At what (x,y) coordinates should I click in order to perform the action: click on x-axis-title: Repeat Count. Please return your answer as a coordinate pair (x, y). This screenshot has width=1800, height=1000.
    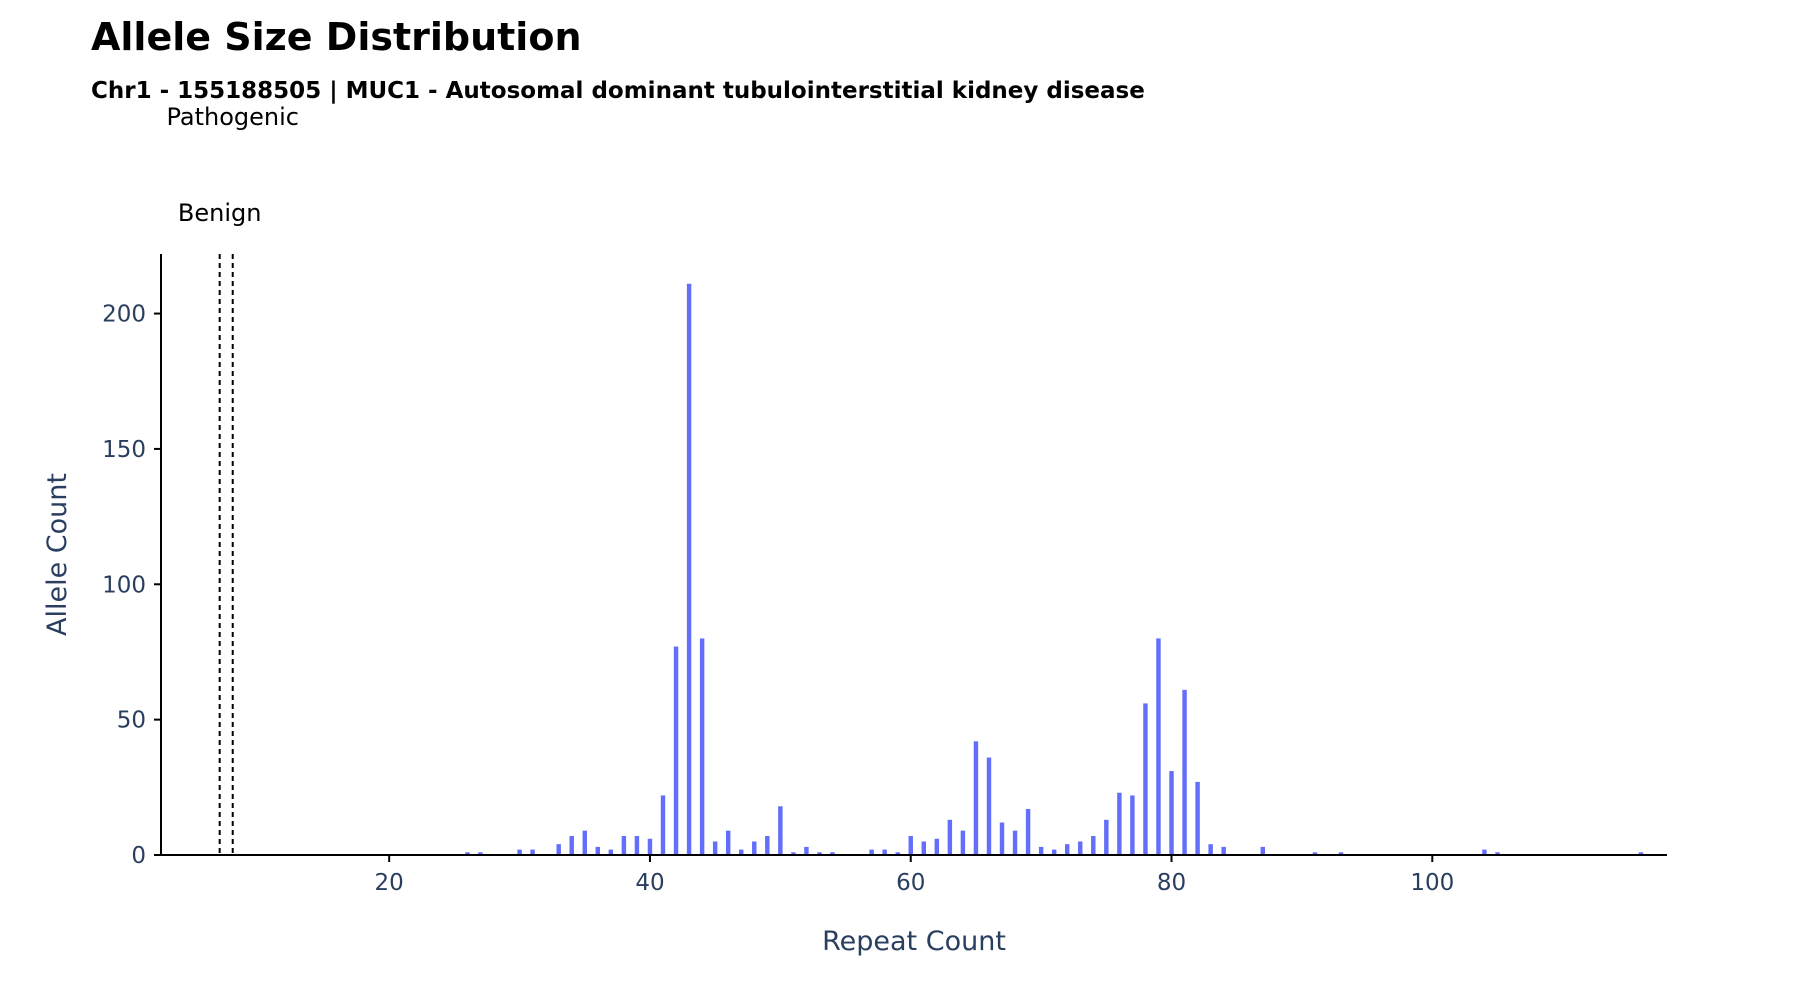
    Looking at the image, I should click on (914, 941).